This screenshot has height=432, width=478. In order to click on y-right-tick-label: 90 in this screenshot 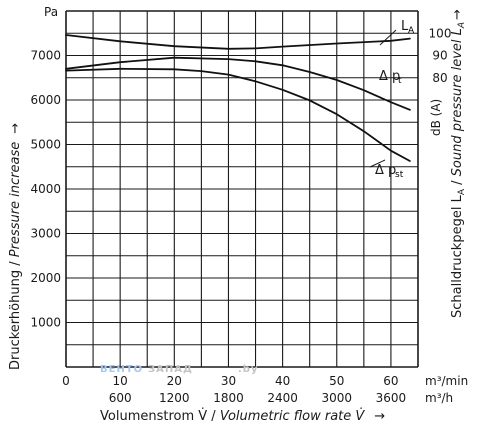, I will do `click(439, 56)`.